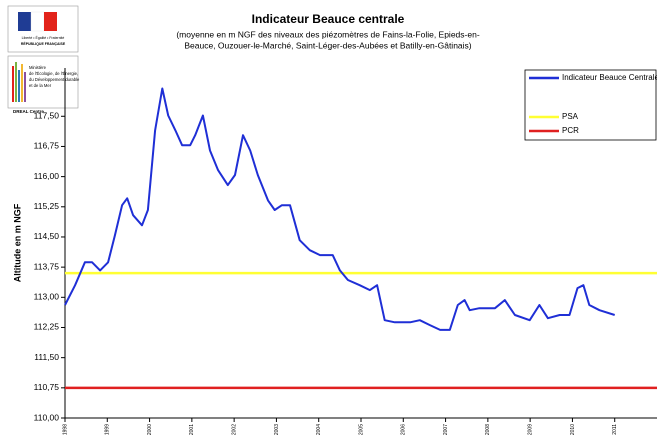 The image size is (657, 436). I want to click on ministry-line: Ministère, so click(38, 67).